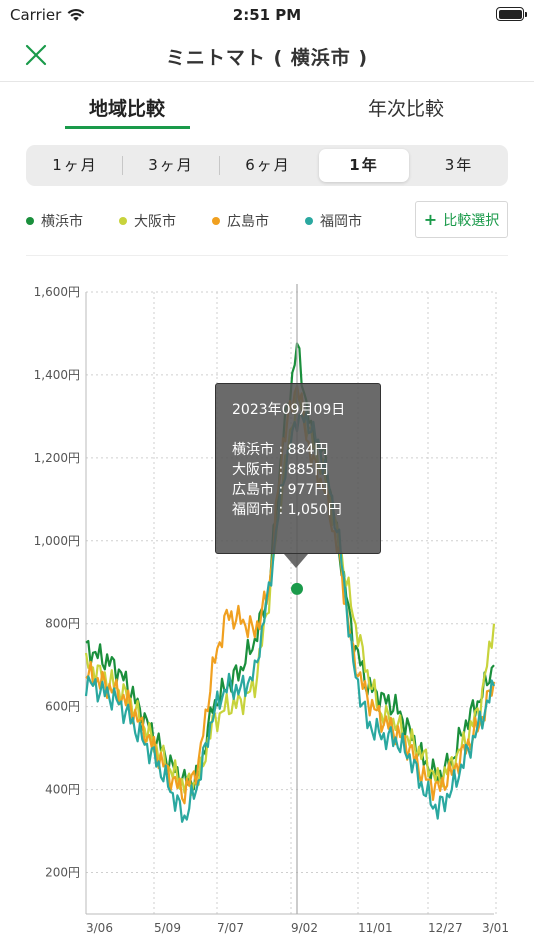 The image size is (534, 950). I want to click on legend-dot-fukuoka, so click(309, 221).